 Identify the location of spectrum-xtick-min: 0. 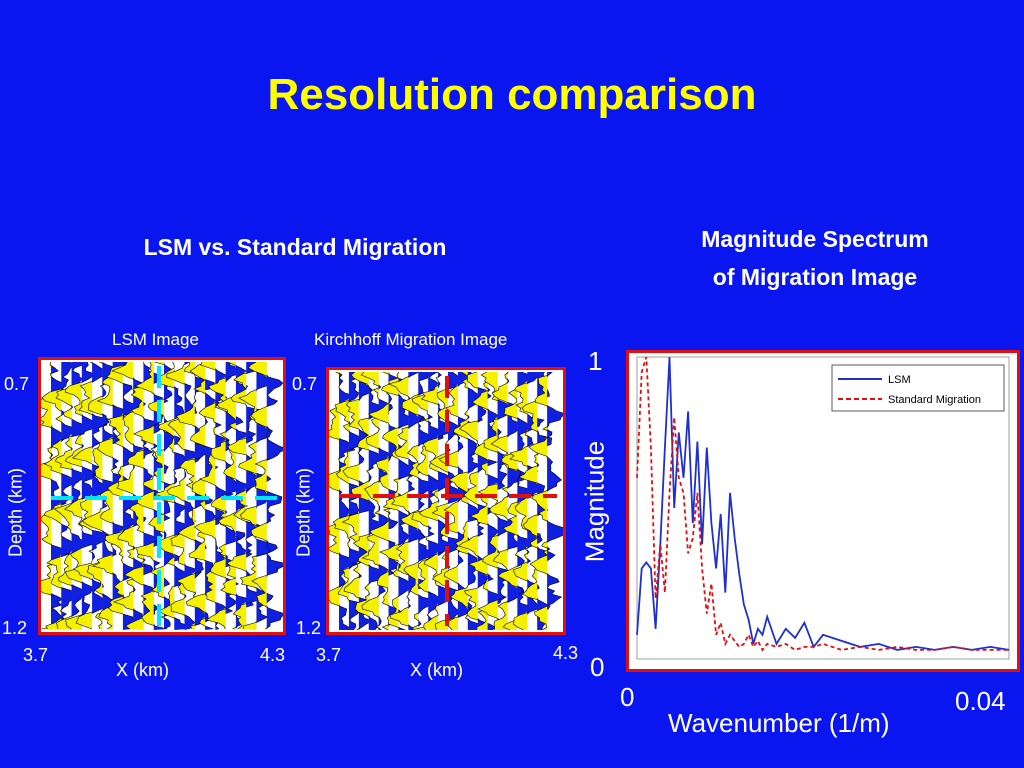
(627, 697).